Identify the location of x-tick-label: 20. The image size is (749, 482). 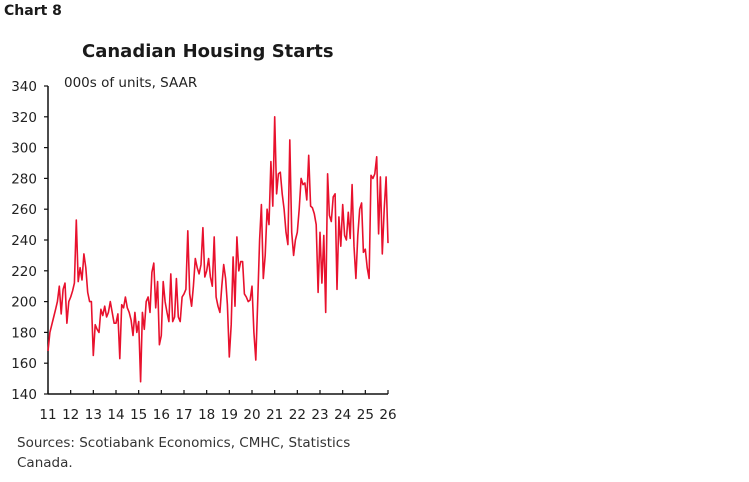
(251, 415).